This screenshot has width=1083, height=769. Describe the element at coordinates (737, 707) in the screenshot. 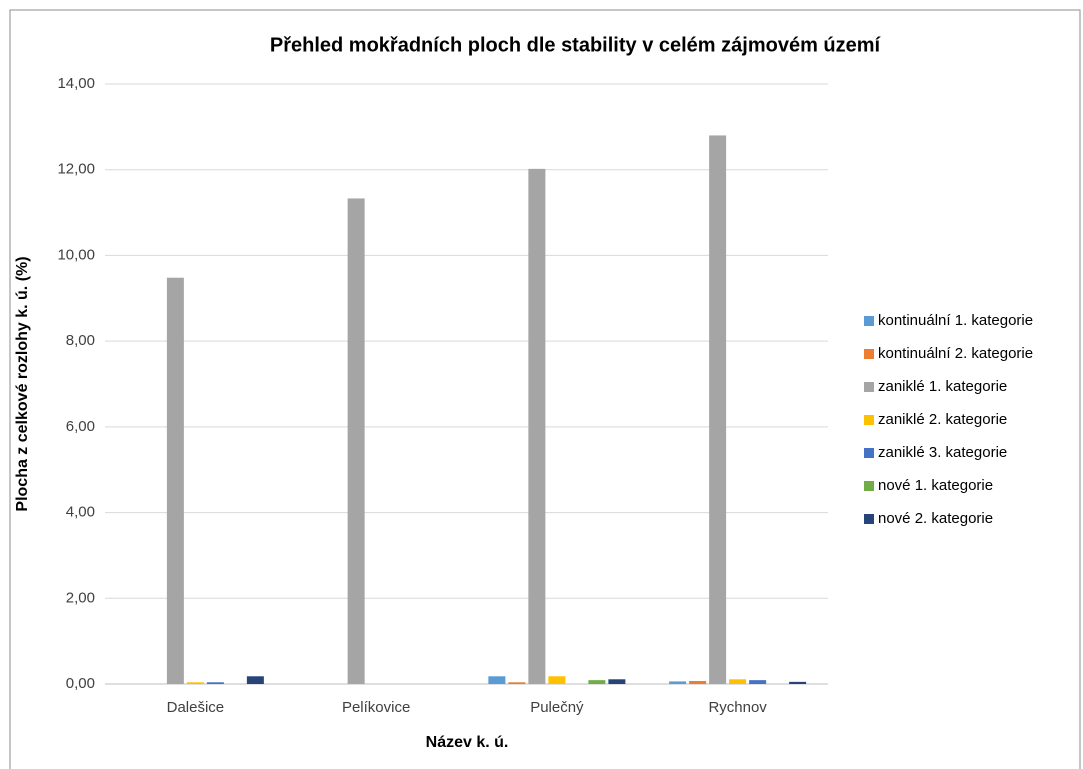

I see `x-tick-label: Rychnov` at that location.